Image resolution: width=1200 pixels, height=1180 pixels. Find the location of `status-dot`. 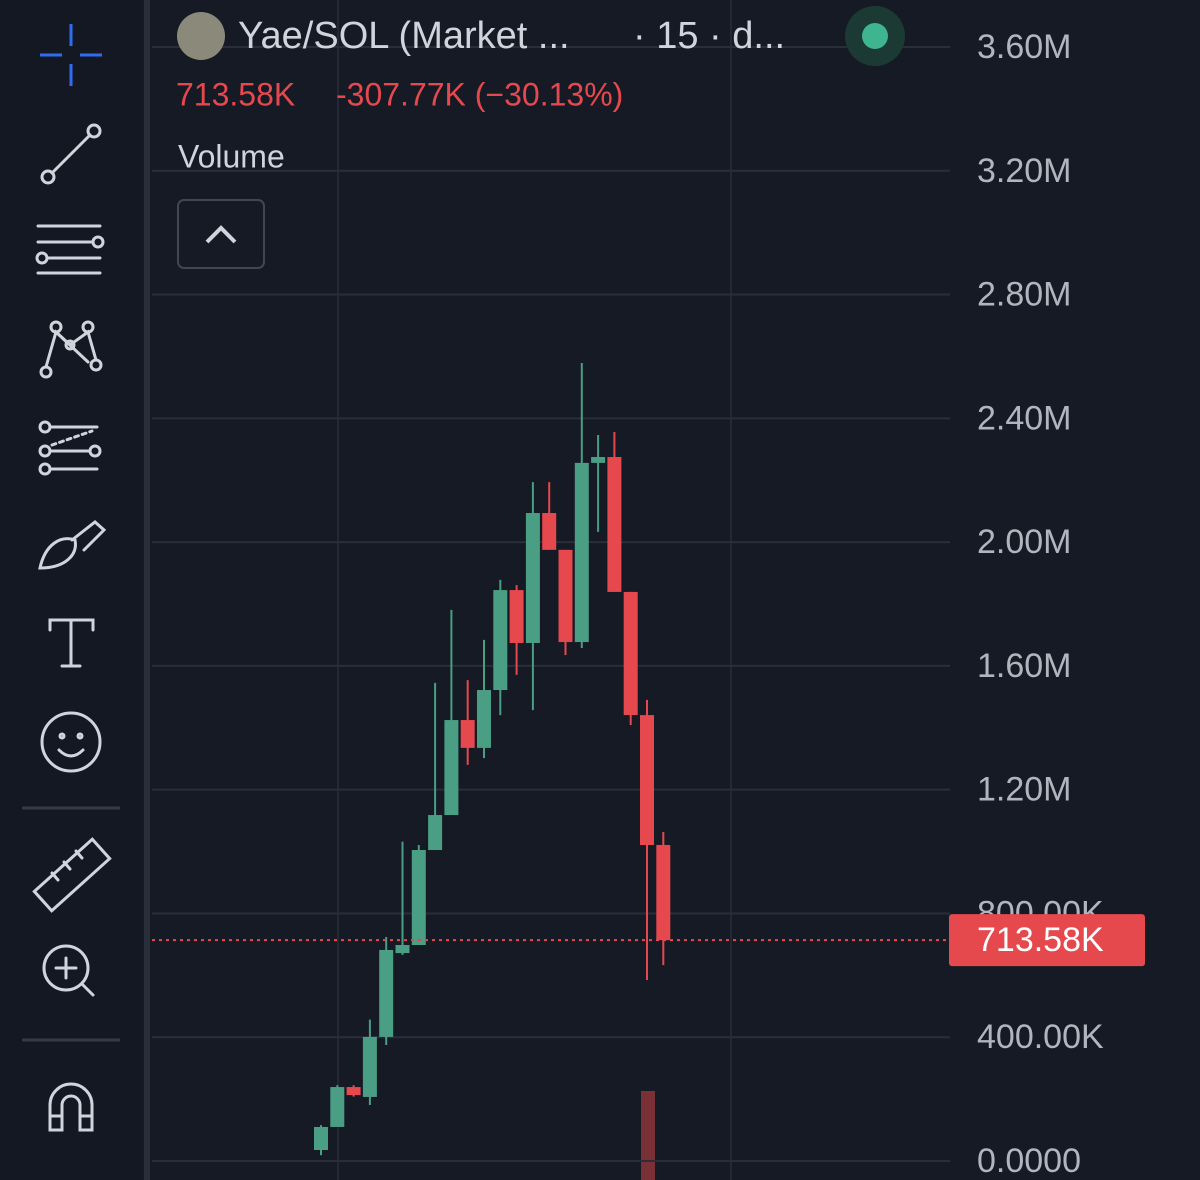

status-dot is located at coordinates (875, 36).